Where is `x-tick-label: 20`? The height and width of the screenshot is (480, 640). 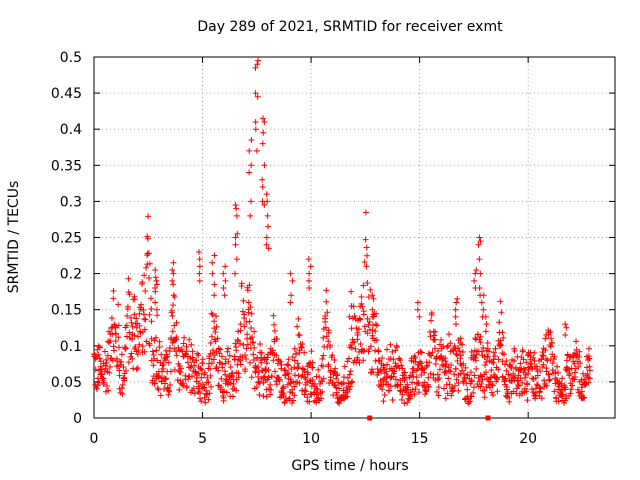 x-tick-label: 20 is located at coordinates (528, 439).